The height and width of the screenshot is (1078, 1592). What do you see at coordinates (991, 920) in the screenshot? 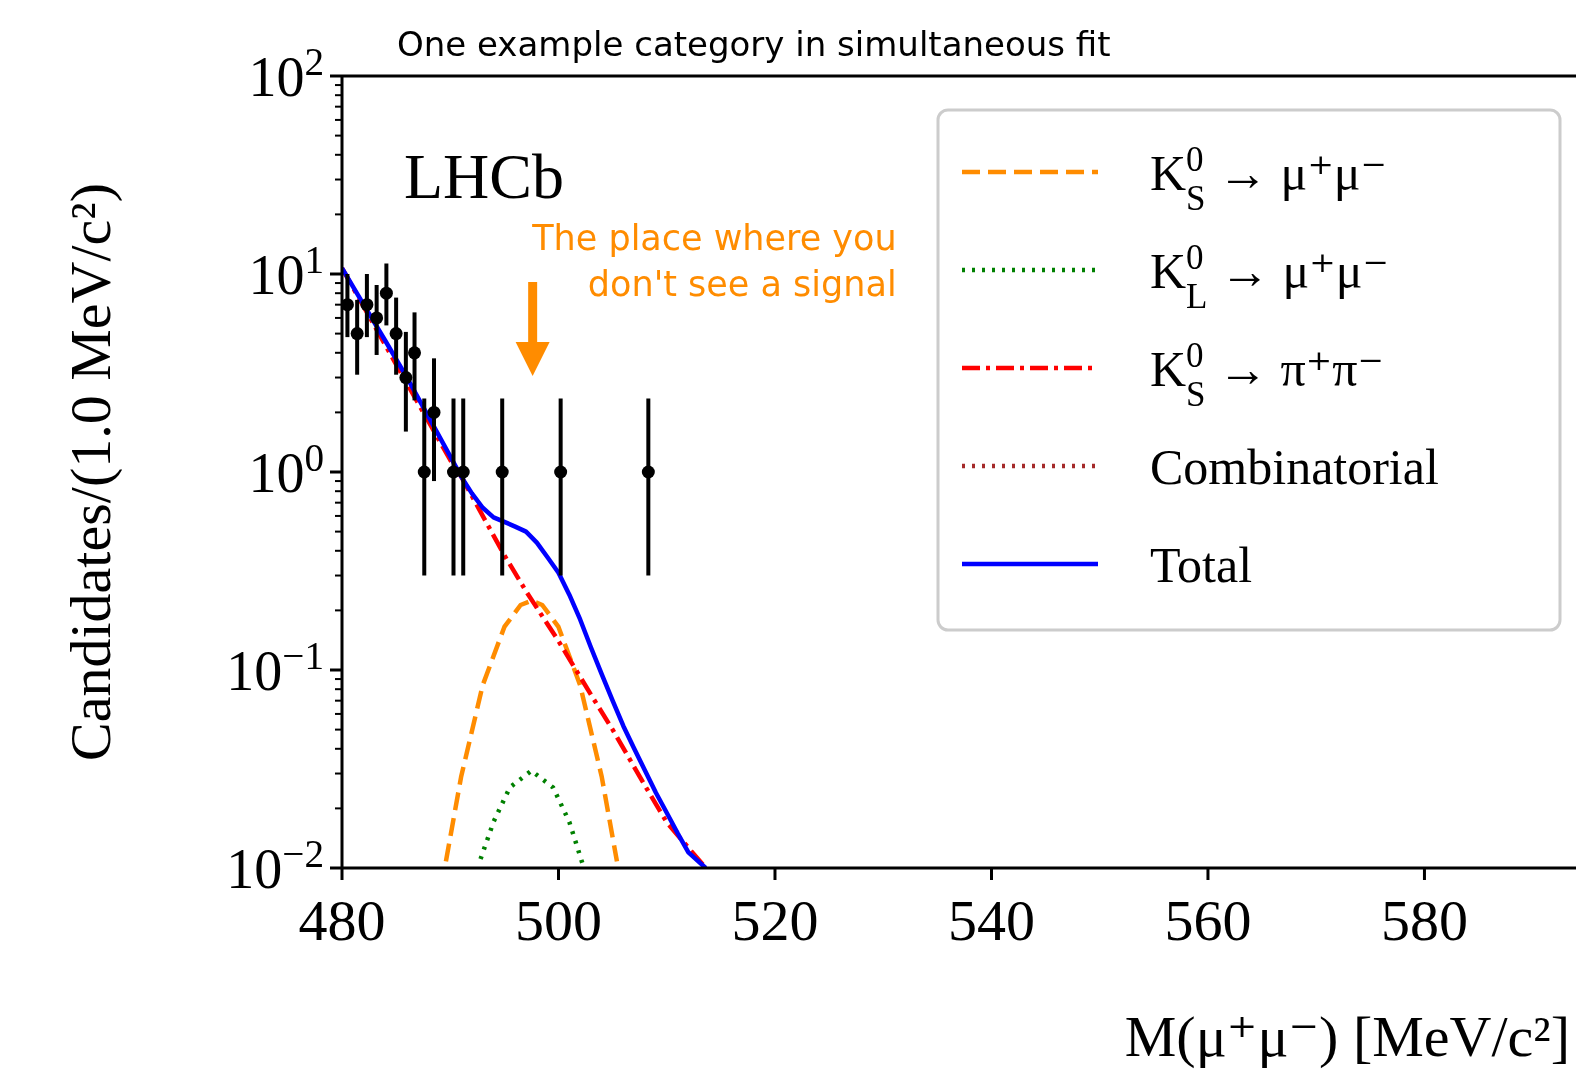
I see `x-tick-label: 540` at bounding box center [991, 920].